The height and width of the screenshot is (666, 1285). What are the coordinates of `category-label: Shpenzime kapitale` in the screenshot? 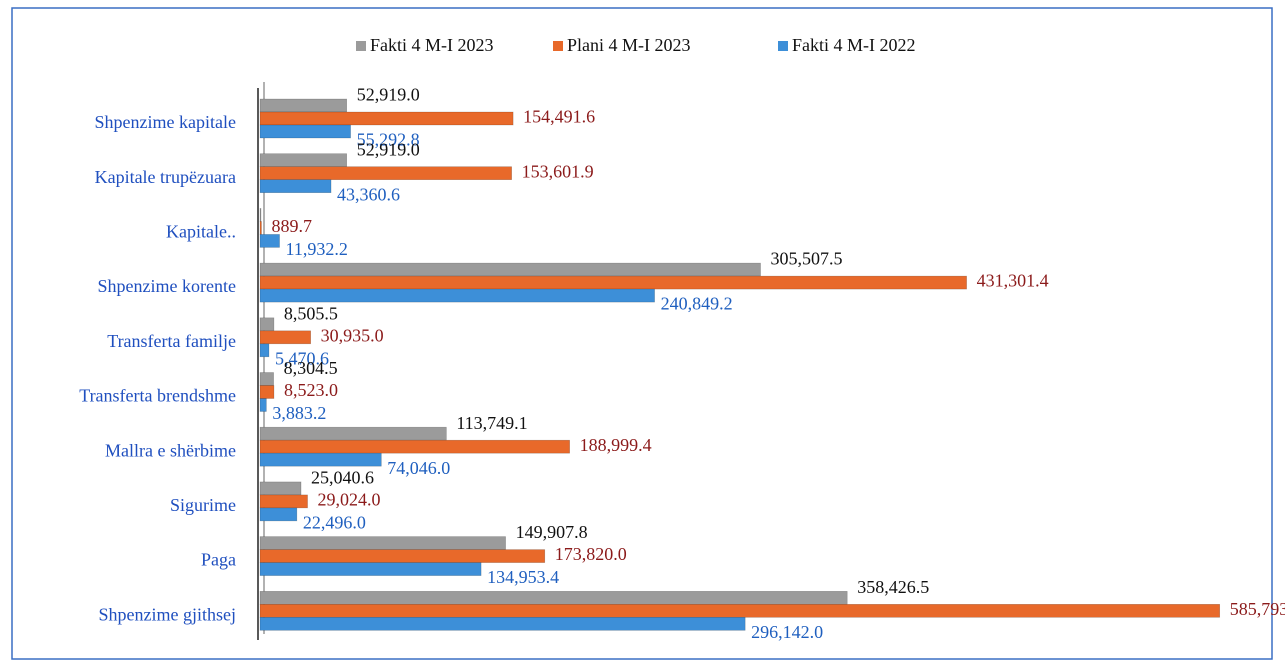 It's located at (165, 122).